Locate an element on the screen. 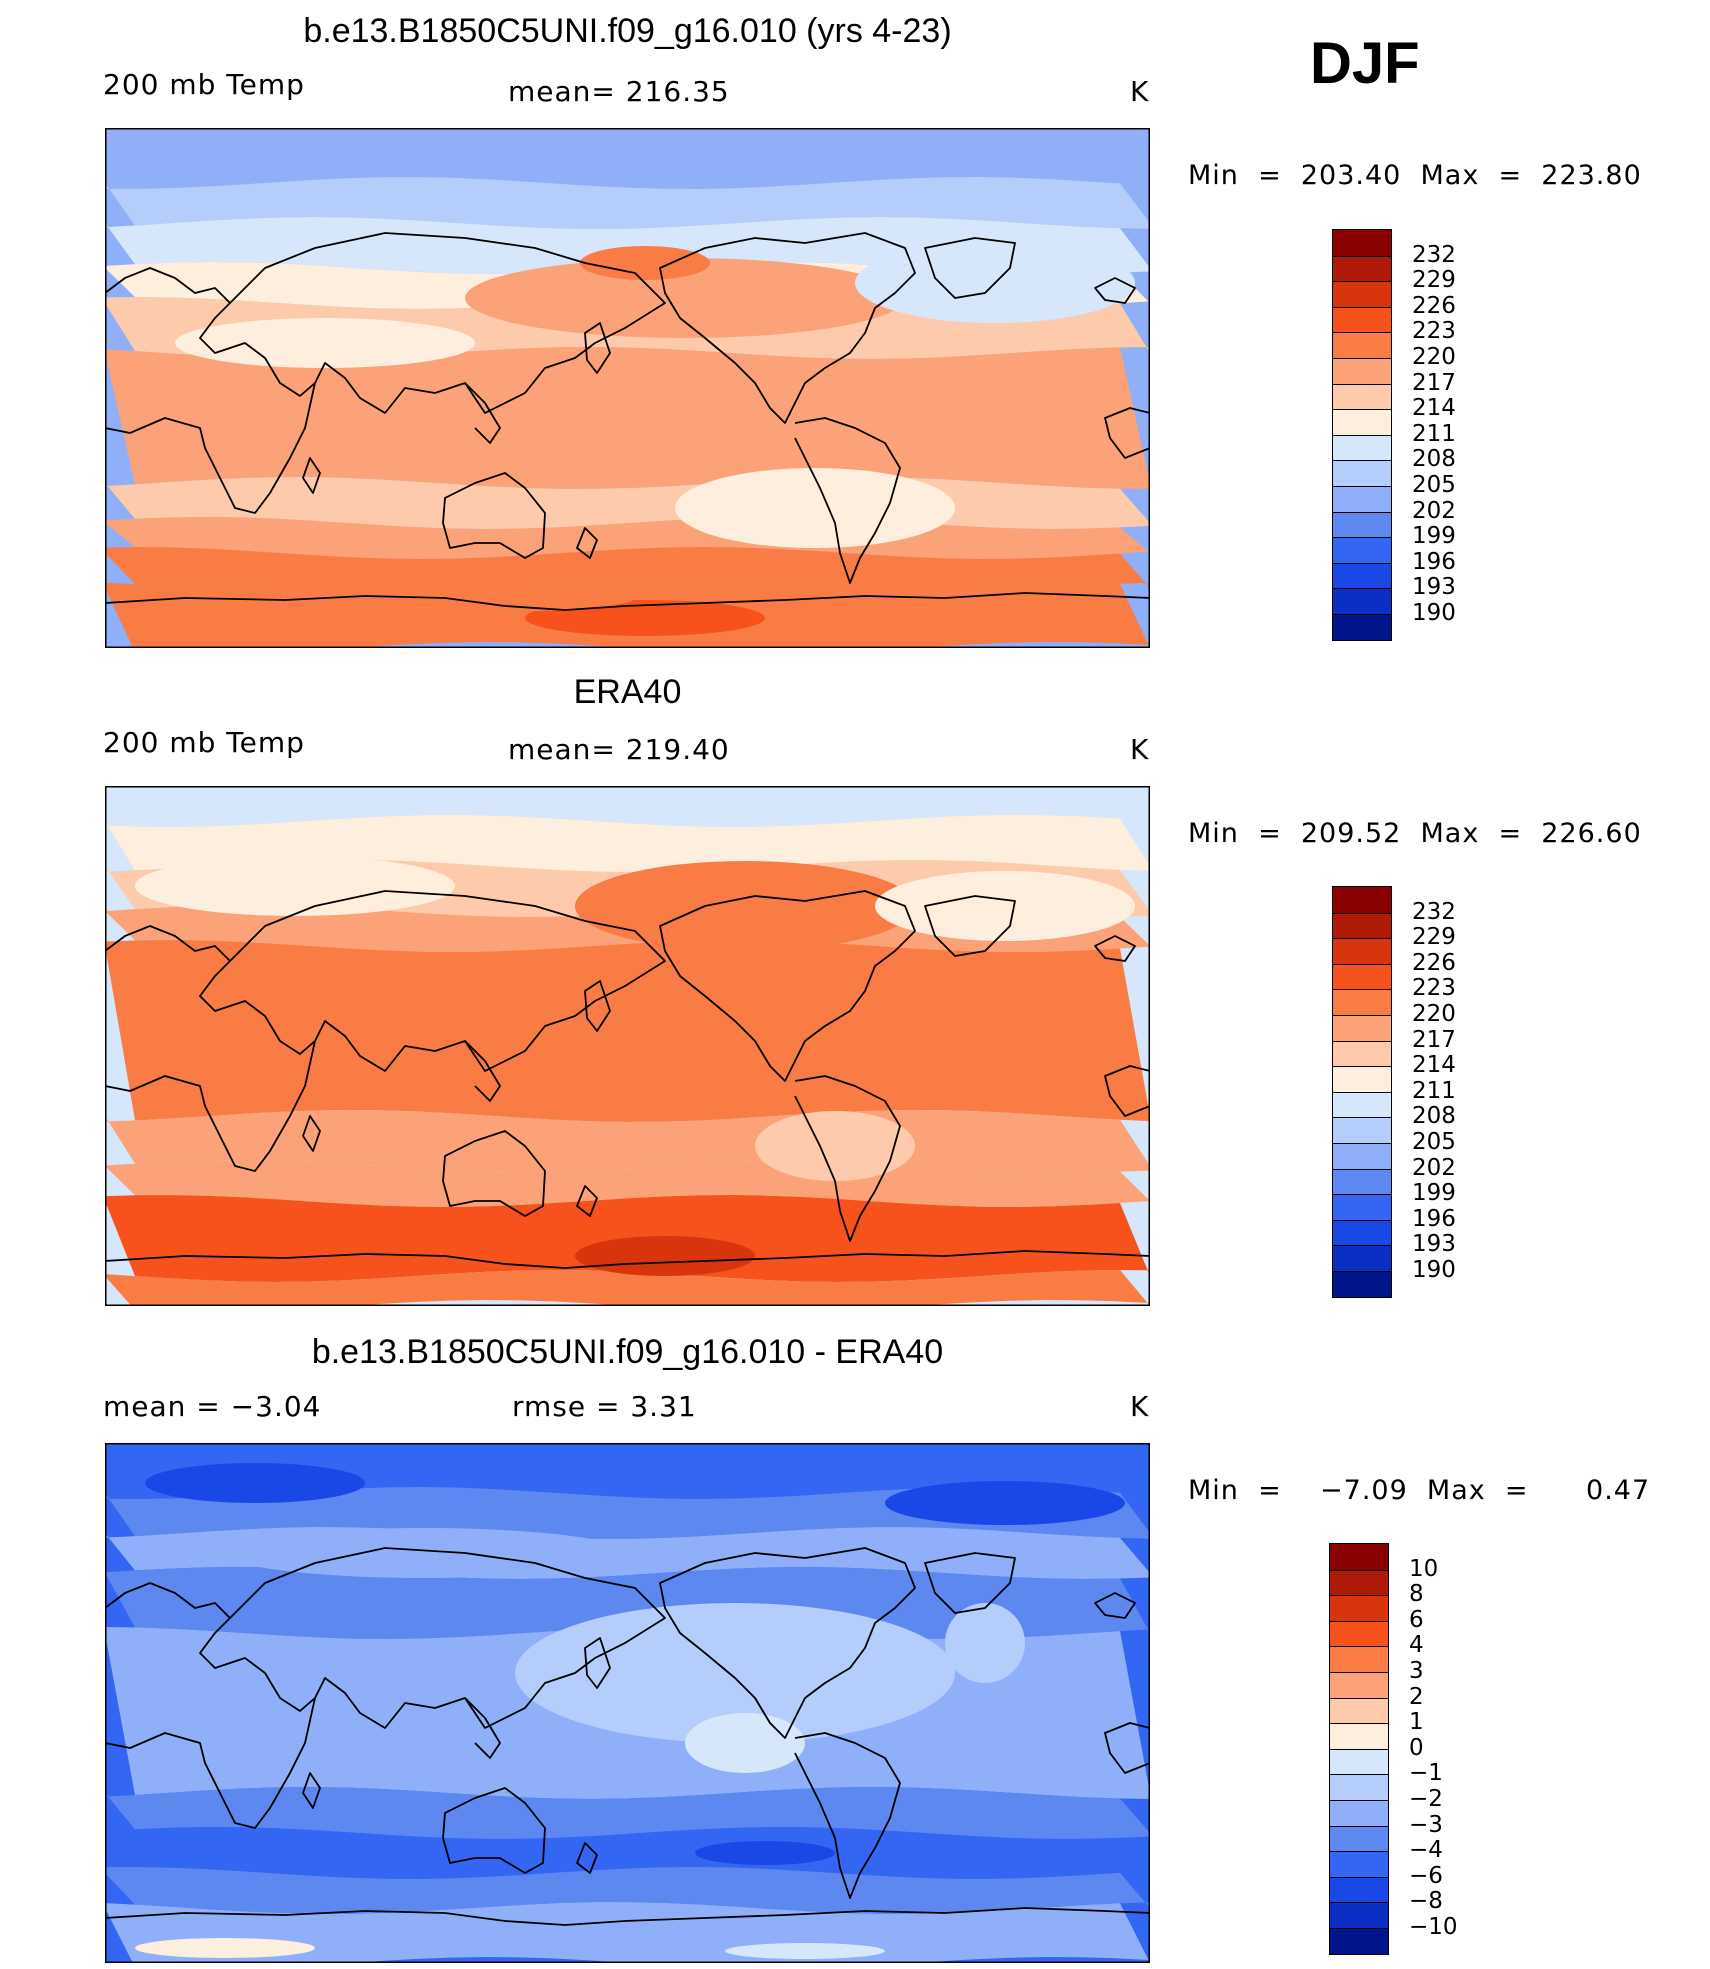 Image resolution: width=1710 pixels, height=1969 pixels. colorbar-tick-label: −8 is located at coordinates (1426, 1901).